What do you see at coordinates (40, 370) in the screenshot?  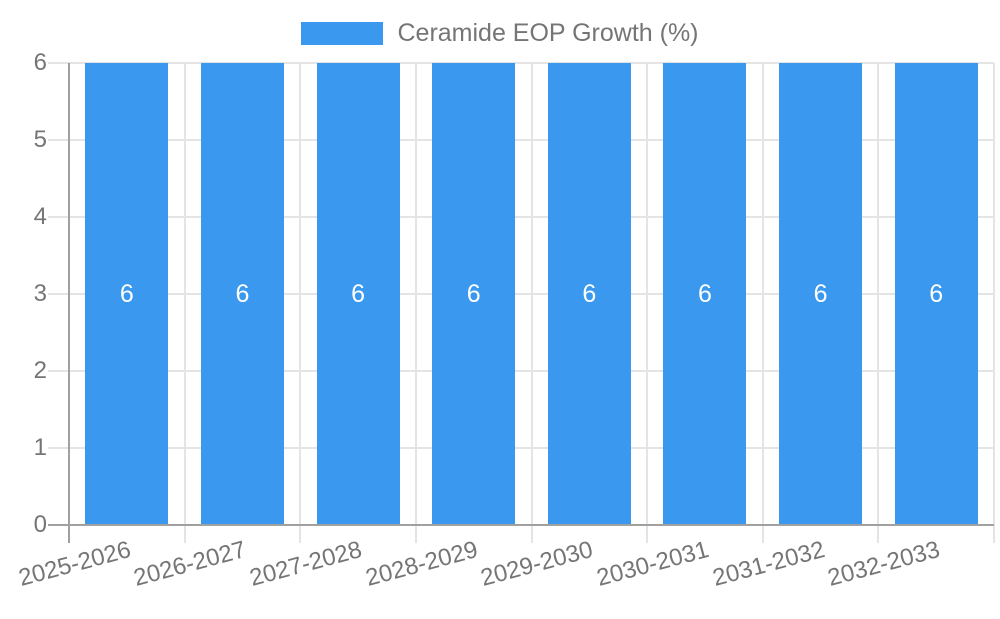 I see `y-tick-label: 2` at bounding box center [40, 370].